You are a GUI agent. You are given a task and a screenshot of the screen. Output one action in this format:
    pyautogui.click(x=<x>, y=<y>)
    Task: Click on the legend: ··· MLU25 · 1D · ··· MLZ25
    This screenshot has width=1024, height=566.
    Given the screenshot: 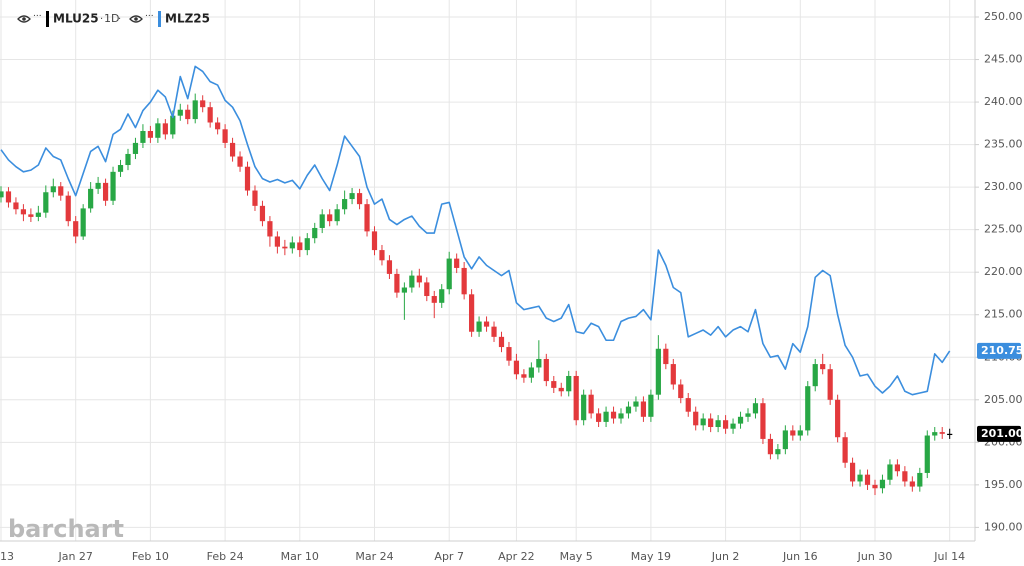 What is the action you would take?
    pyautogui.click(x=113, y=19)
    